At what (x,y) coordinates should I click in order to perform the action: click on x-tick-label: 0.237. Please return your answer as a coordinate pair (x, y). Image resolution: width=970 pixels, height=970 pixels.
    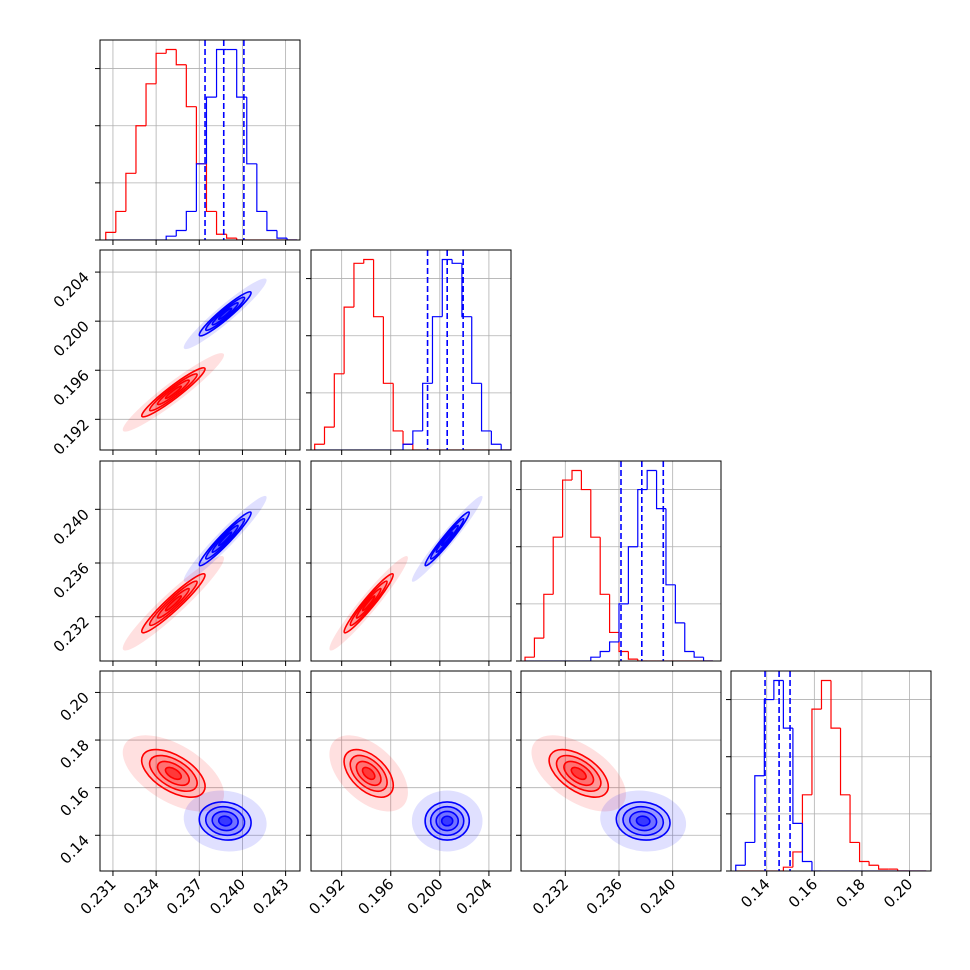
    Looking at the image, I should click on (184, 896).